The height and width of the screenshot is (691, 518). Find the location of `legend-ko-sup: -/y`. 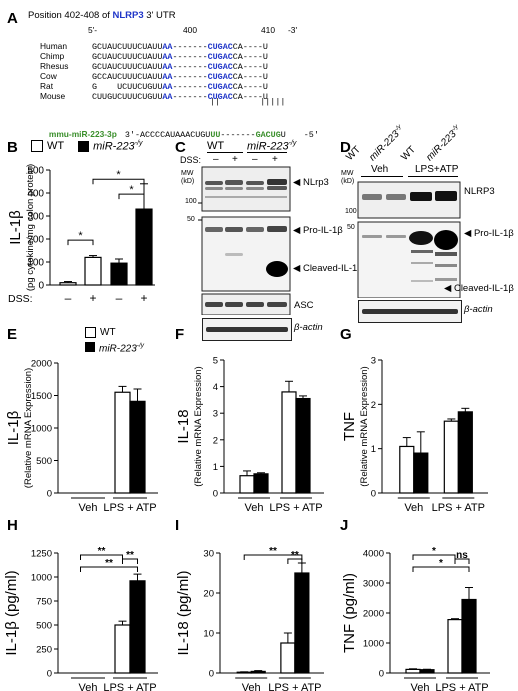

legend-ko-sup: -/y is located at coordinates (138, 143).